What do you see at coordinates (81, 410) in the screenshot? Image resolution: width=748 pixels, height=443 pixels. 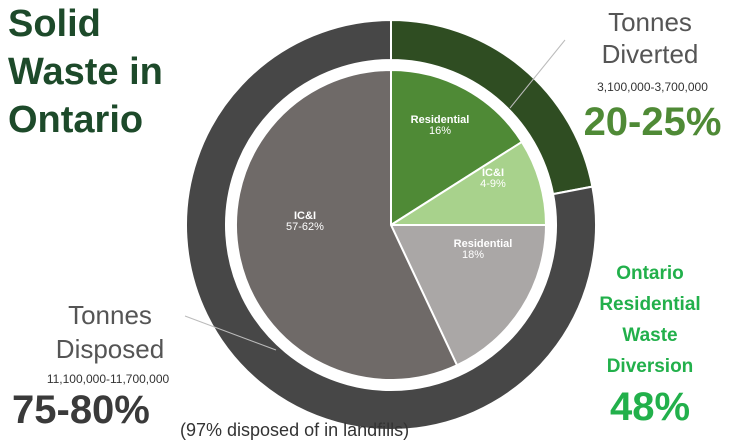 I see `ring-value-label: 75-80%` at bounding box center [81, 410].